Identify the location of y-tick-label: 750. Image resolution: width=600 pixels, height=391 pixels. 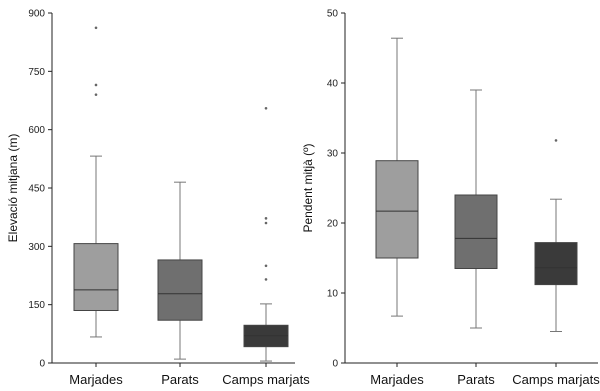
(36, 72).